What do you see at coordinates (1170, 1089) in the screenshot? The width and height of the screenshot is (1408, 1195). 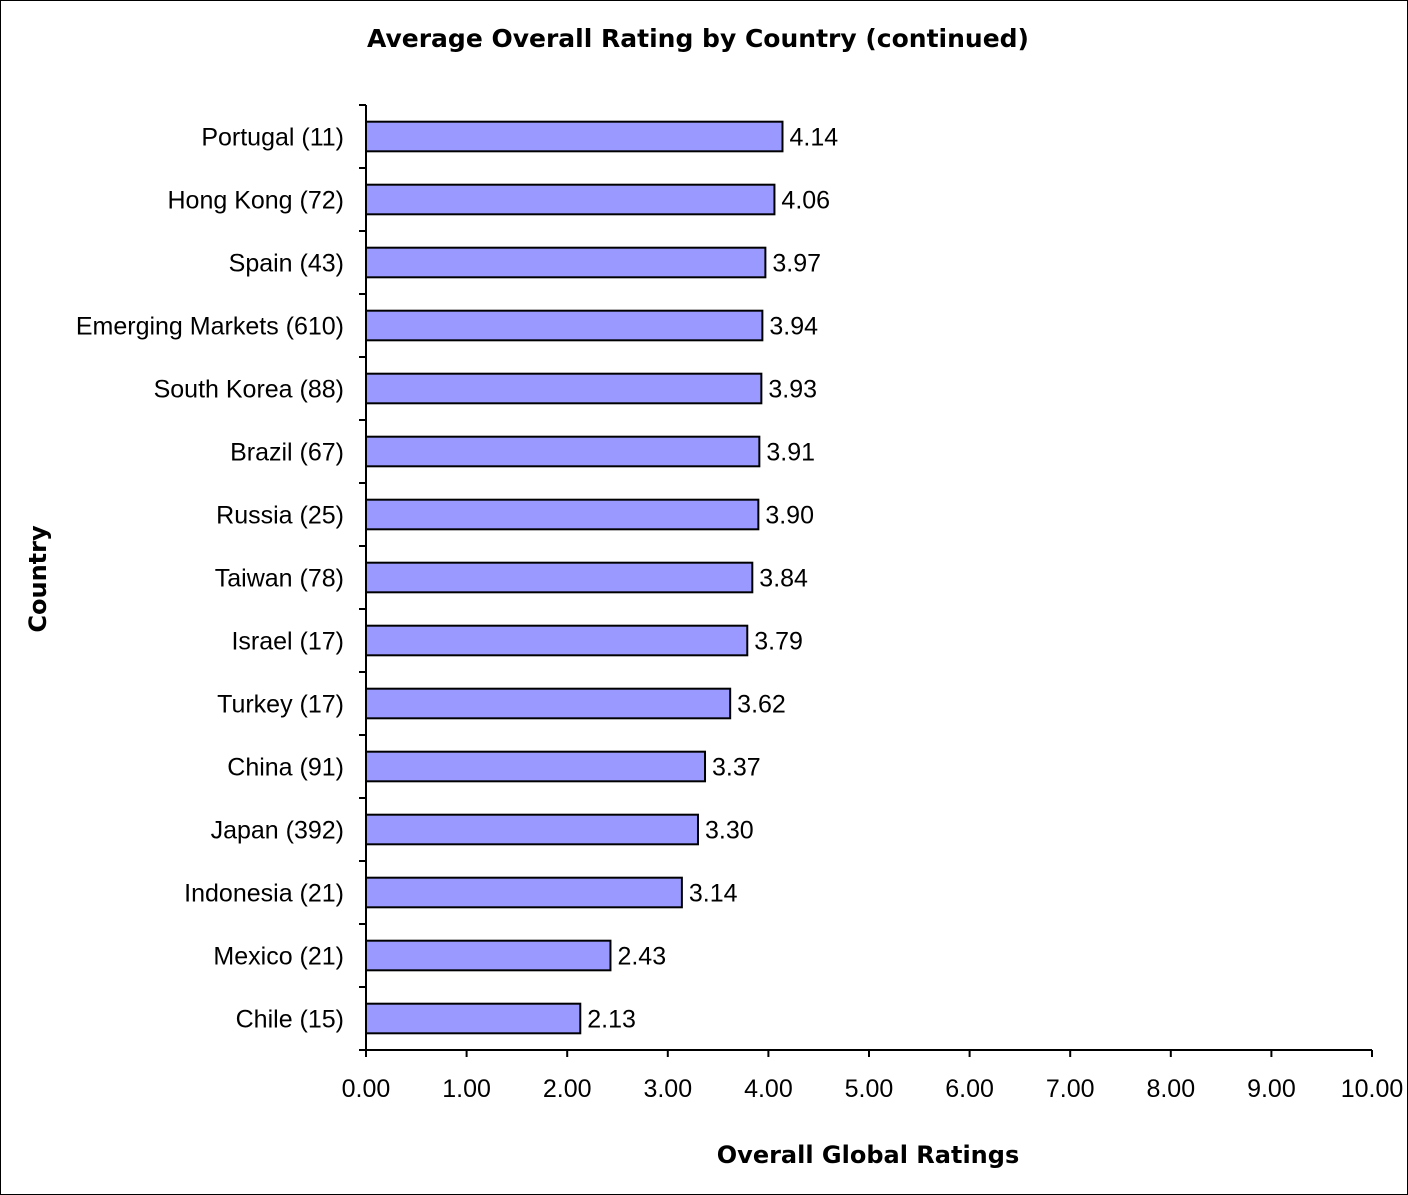 I see `x-tick-label: 8.00` at bounding box center [1170, 1089].